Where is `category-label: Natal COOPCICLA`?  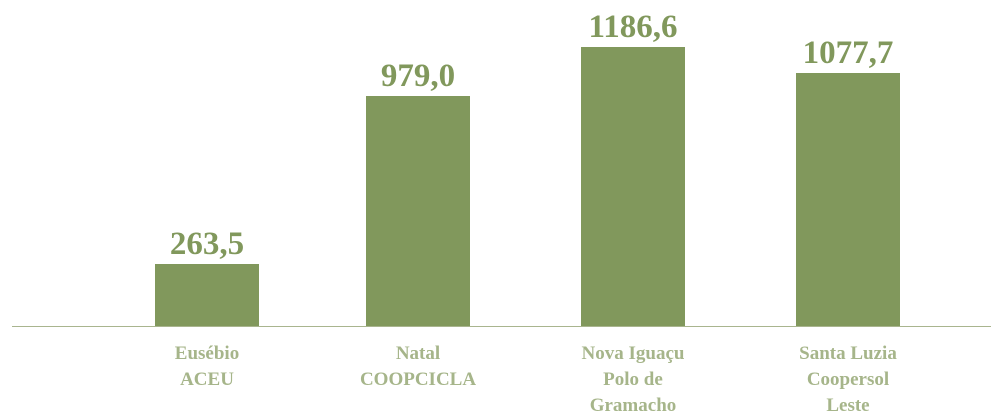 category-label: Natal COOPCICLA is located at coordinates (418, 366).